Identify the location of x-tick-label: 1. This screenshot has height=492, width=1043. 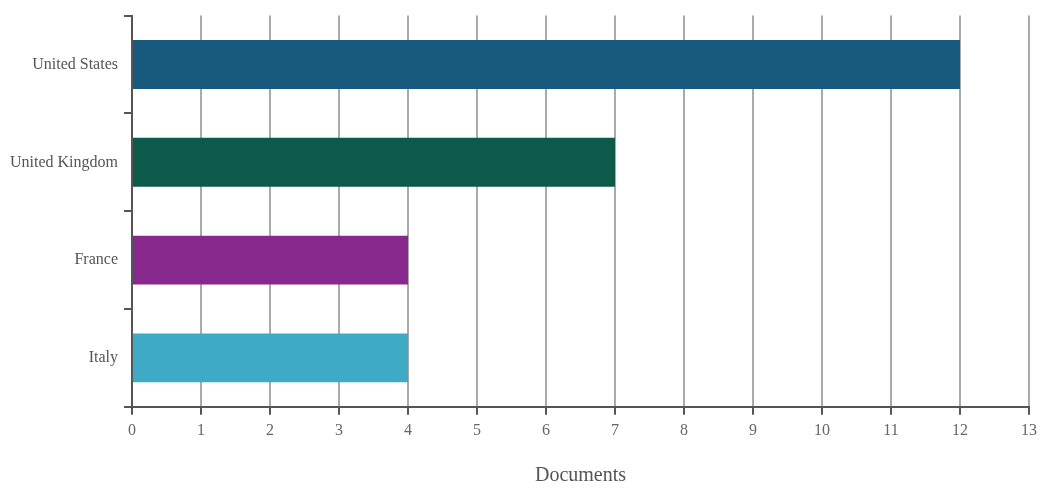
(200, 429).